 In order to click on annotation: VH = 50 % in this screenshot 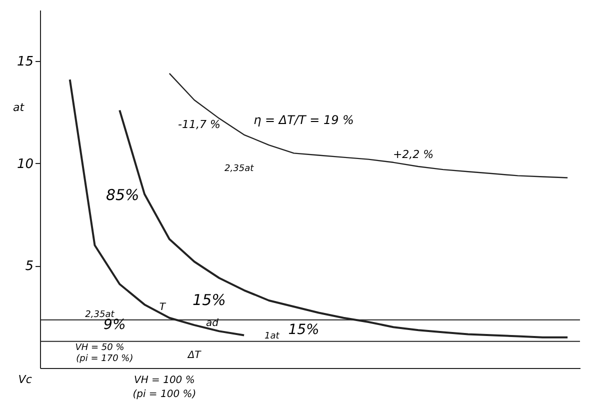, I will do `click(99, 348)`.